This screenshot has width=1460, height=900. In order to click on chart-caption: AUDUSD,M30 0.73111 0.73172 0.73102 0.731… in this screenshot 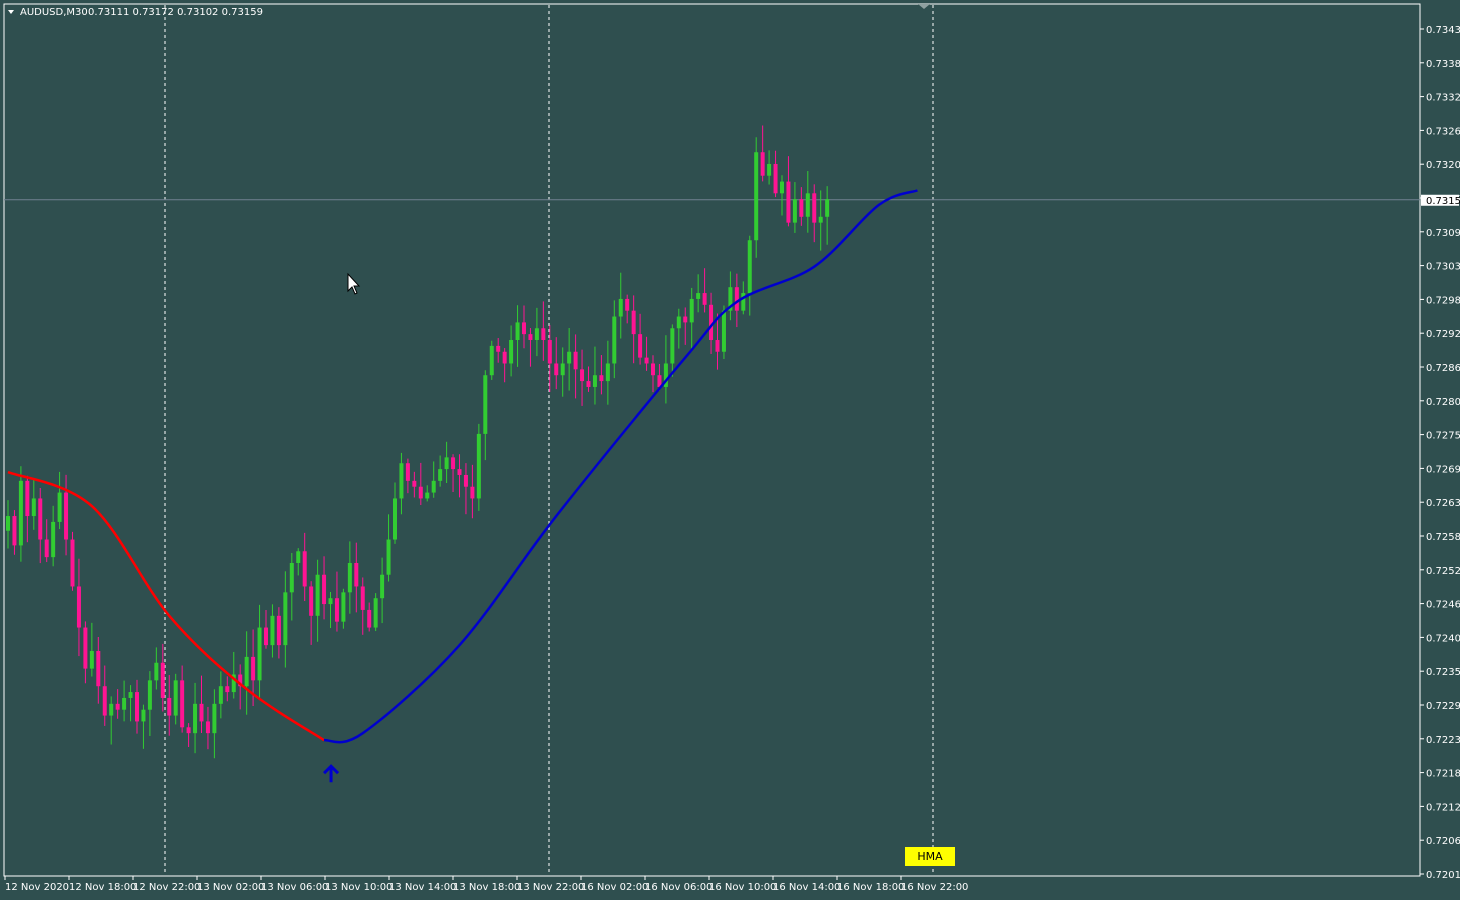, I will do `click(135, 12)`.